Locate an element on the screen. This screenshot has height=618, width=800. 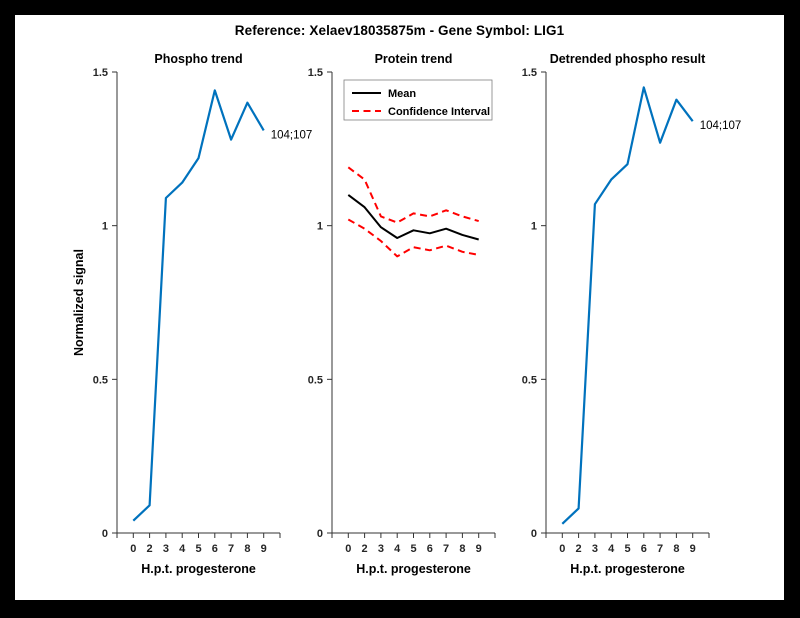
series-confidence-interval-lower is located at coordinates (413, 238).